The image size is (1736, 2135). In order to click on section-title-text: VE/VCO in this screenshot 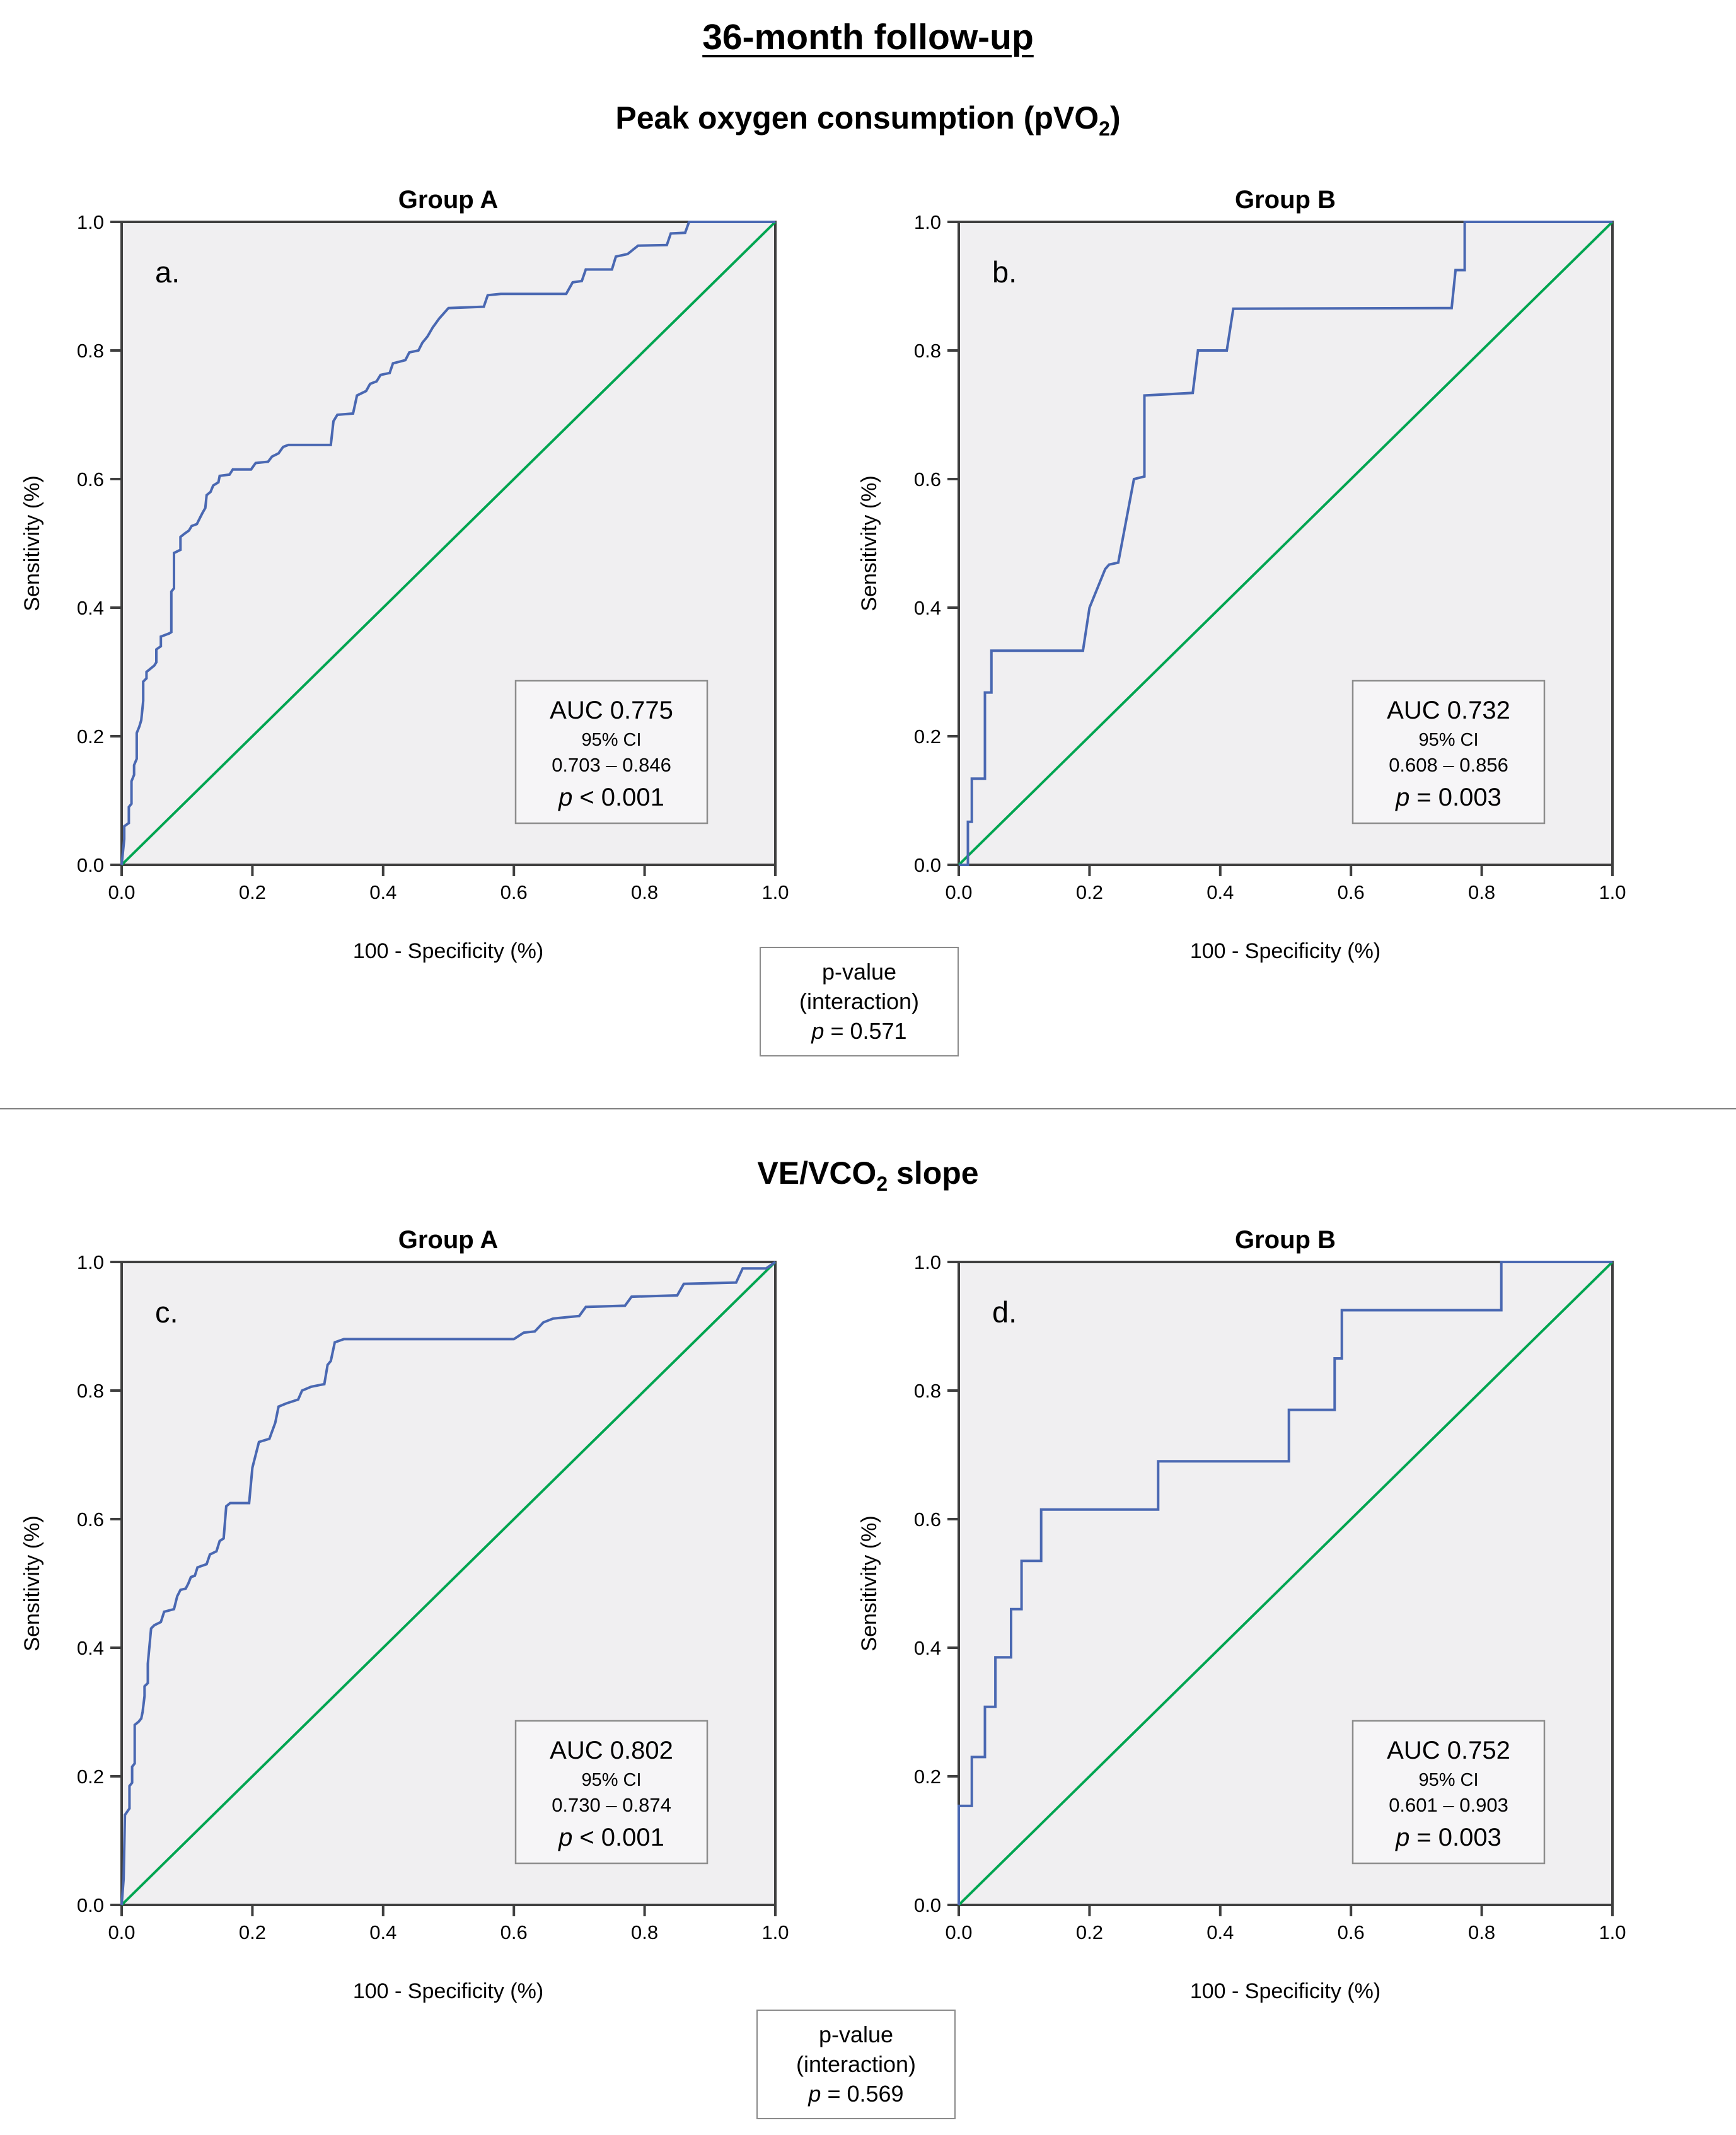, I will do `click(817, 1173)`.